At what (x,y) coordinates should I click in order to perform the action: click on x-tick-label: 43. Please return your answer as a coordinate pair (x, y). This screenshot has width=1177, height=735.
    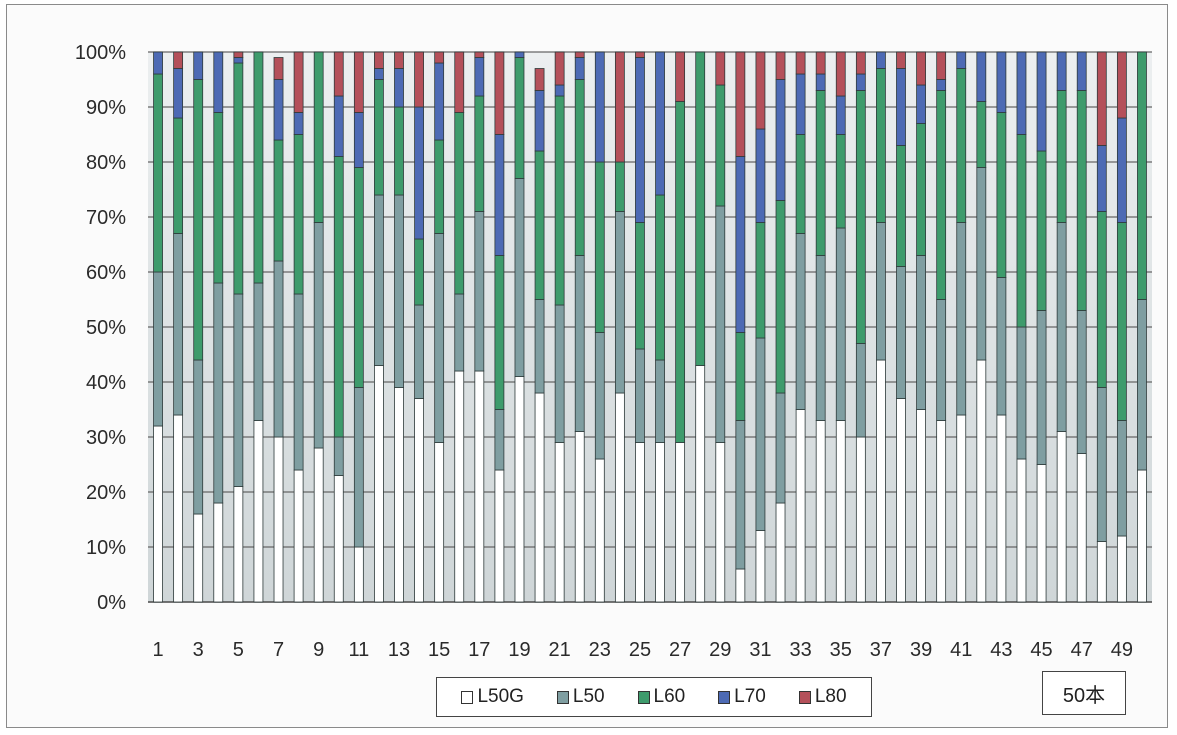
    Looking at the image, I should click on (1001, 650).